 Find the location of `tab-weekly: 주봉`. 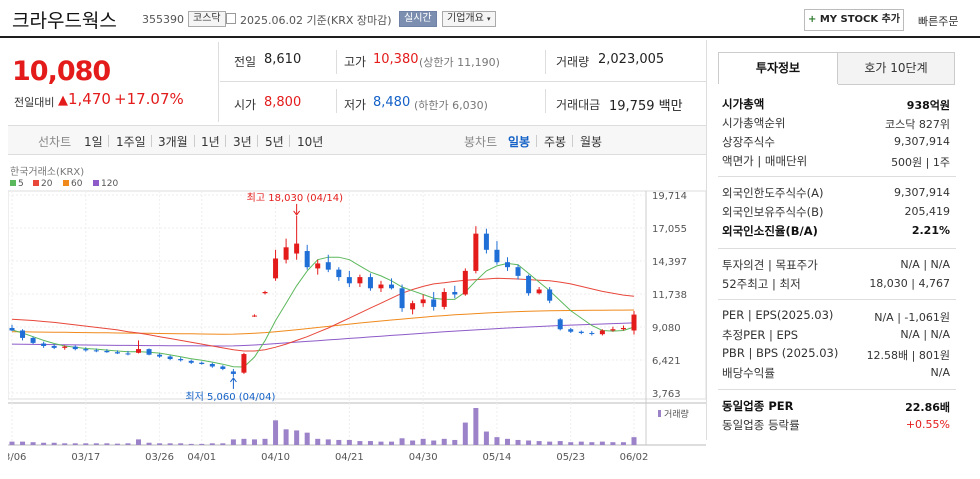

tab-weekly: 주봉 is located at coordinates (555, 142).